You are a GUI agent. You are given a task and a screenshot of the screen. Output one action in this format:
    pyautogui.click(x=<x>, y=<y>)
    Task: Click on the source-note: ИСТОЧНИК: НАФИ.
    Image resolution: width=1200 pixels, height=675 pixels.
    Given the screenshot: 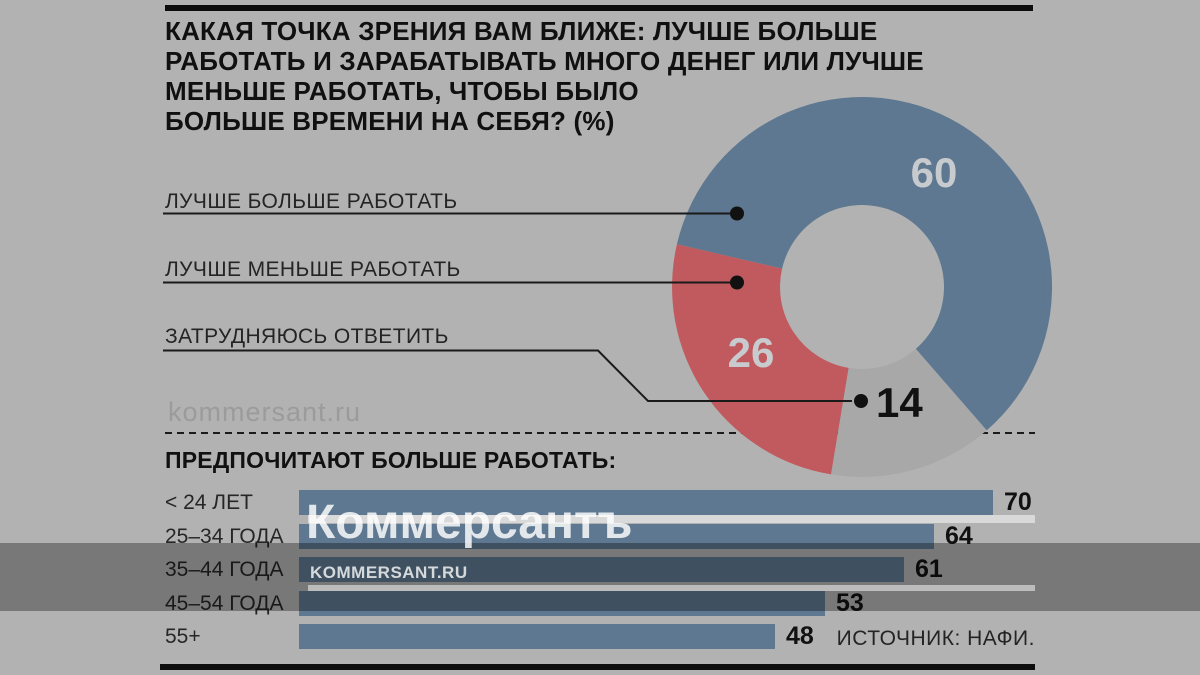 What is the action you would take?
    pyautogui.click(x=935, y=638)
    